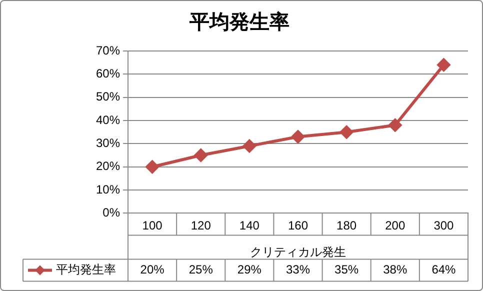 The image size is (483, 291). I want to click on data-label: 64%, so click(444, 269).